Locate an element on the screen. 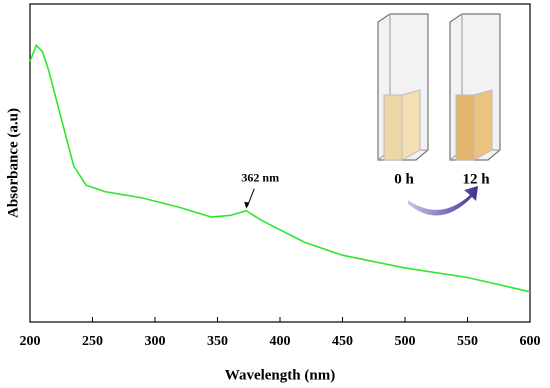 The width and height of the screenshot is (550, 388). inset-label: 12 h is located at coordinates (476, 179).